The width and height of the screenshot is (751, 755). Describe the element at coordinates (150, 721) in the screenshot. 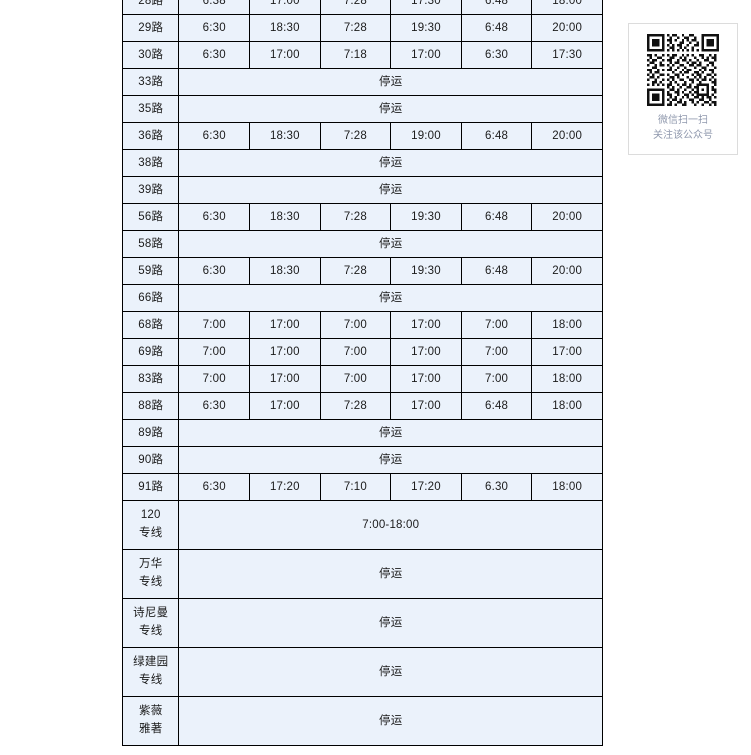

I see `route-label-cell: 紫薇 雅著` at that location.